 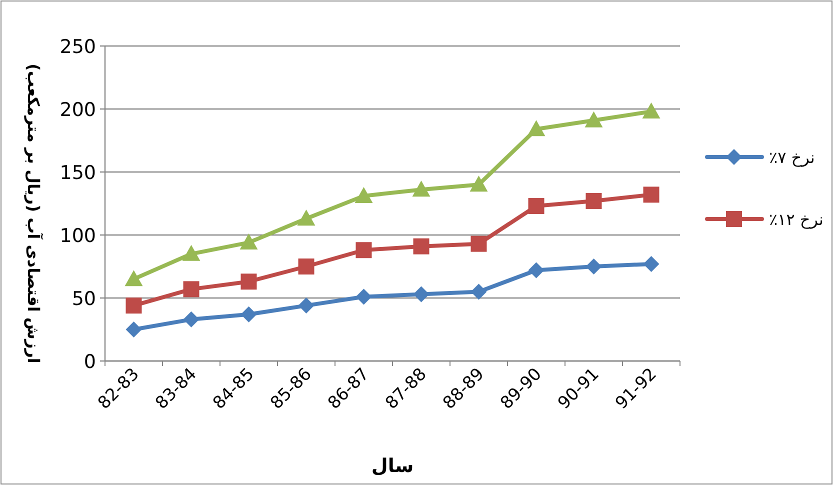 What do you see at coordinates (792, 157) in the screenshot?
I see `legend-label: نرخ ۷٪` at bounding box center [792, 157].